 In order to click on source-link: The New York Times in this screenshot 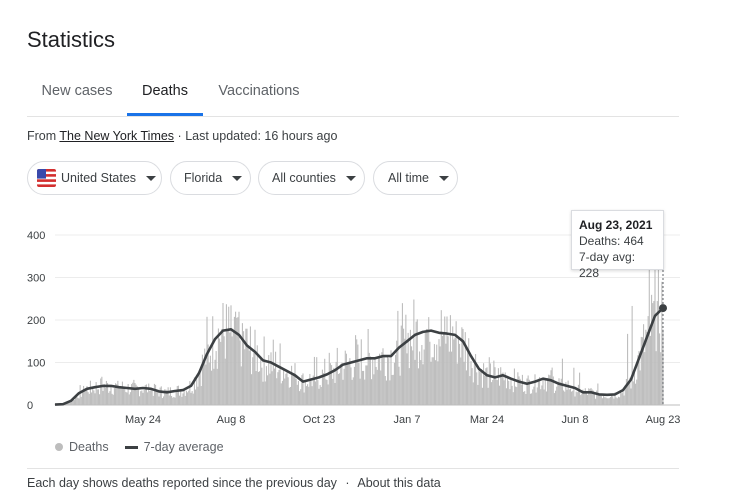, I will do `click(116, 136)`.